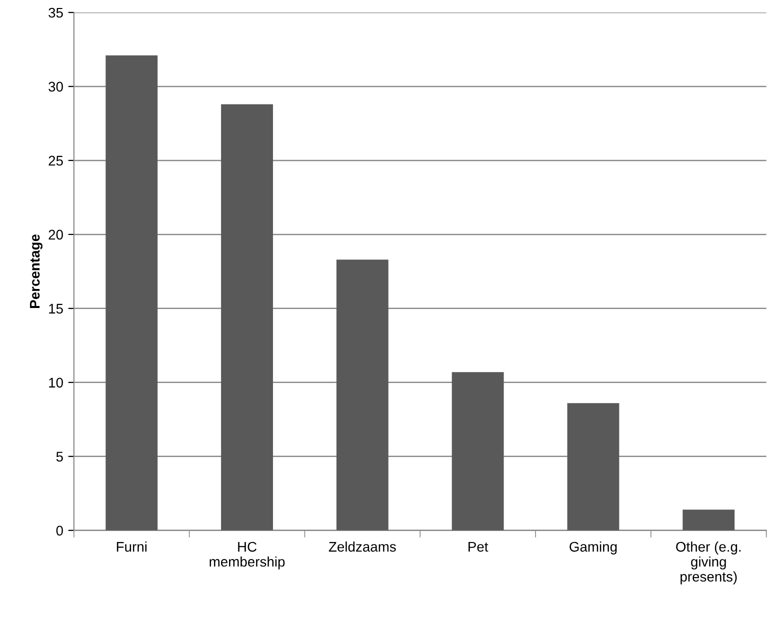 The image size is (778, 624). What do you see at coordinates (55, 87) in the screenshot?
I see `y-tick-label: 30` at bounding box center [55, 87].